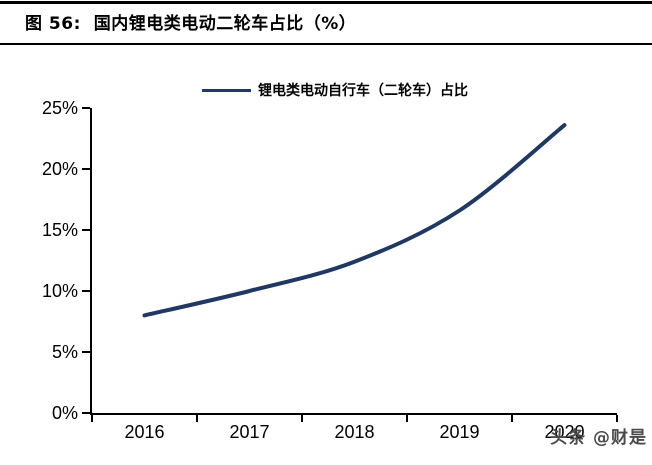 This screenshot has width=652, height=465. I want to click on y-axis-label: 5%, so click(64, 352).